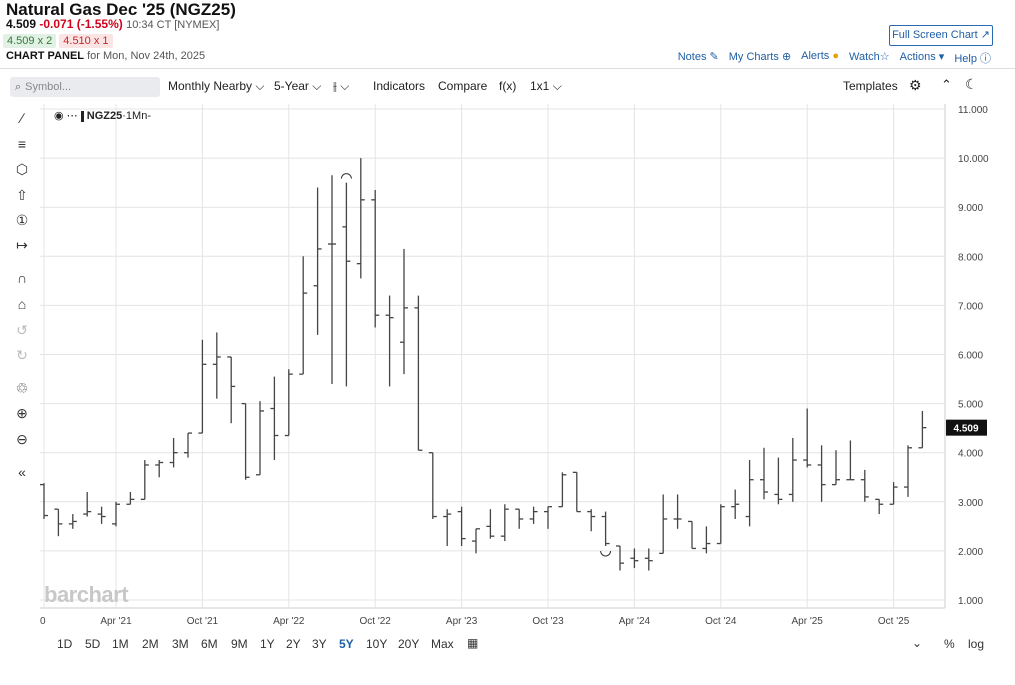 The image size is (1015, 685). I want to click on last-price: 4.509, so click(21, 24).